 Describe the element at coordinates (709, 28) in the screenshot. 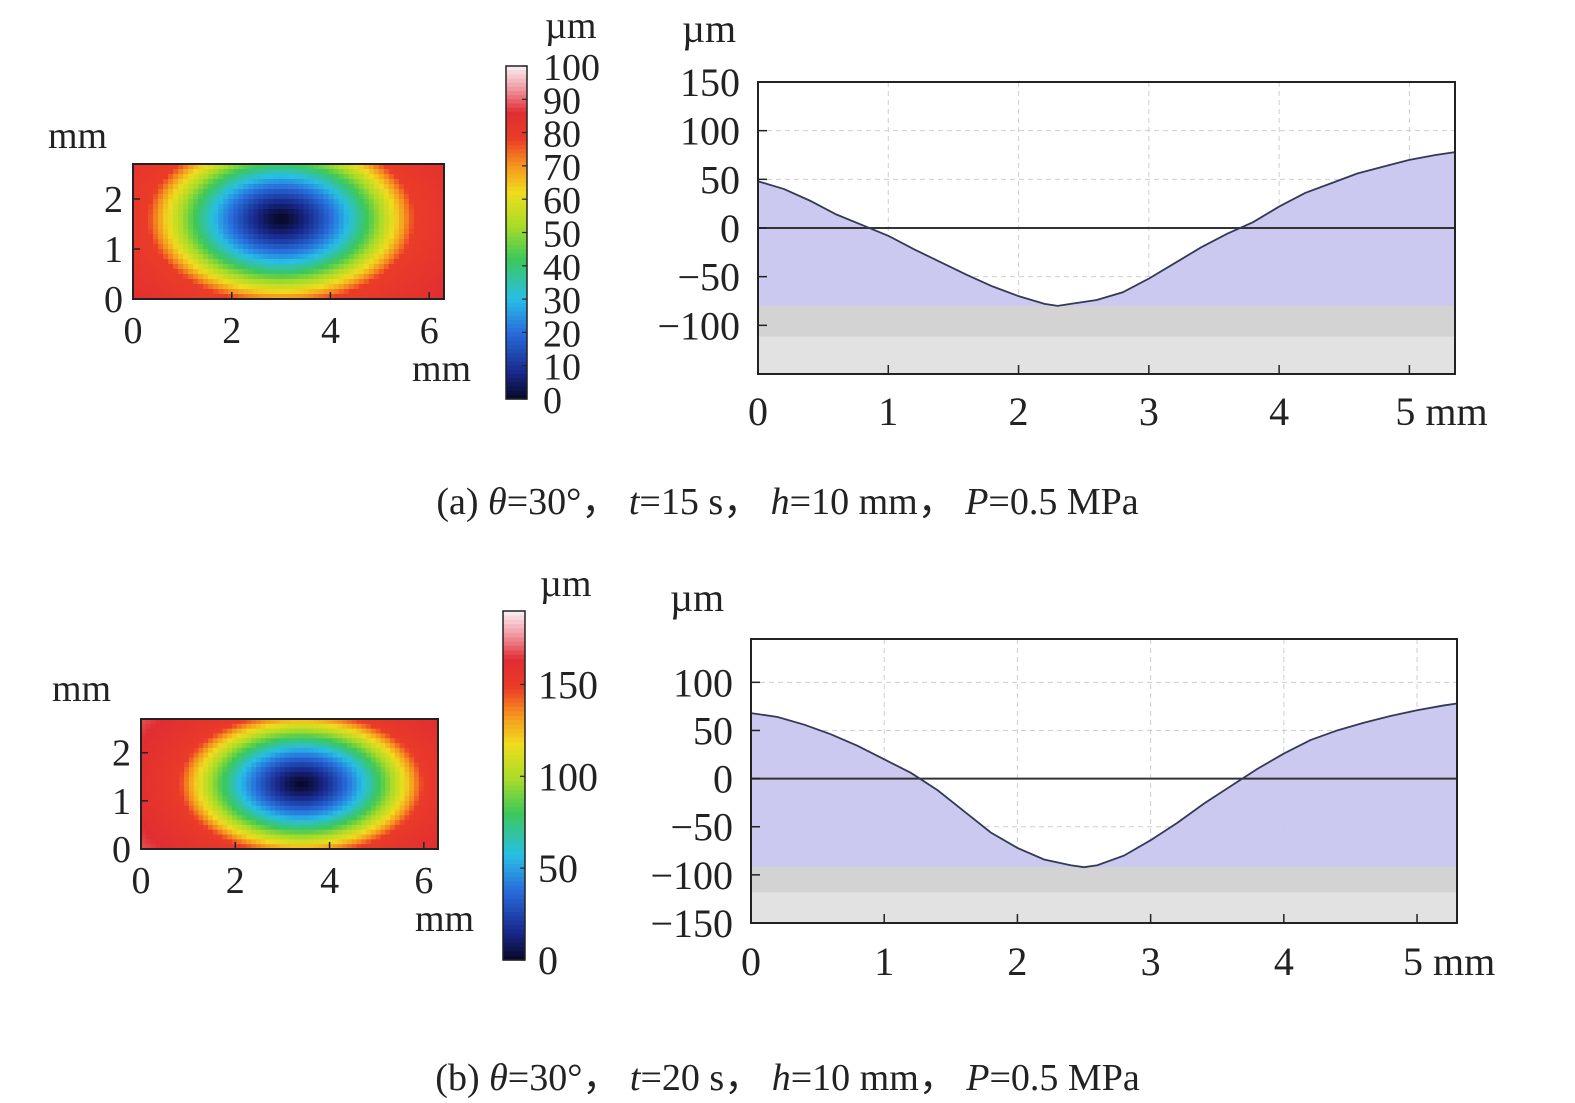

I see `profile-y-unit: µm` at that location.